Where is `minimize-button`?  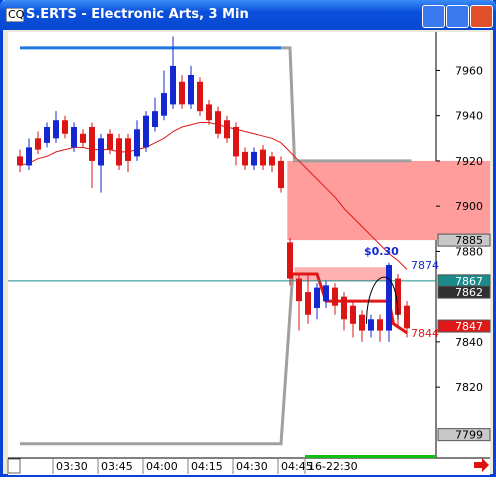 minimize-button is located at coordinates (433, 16).